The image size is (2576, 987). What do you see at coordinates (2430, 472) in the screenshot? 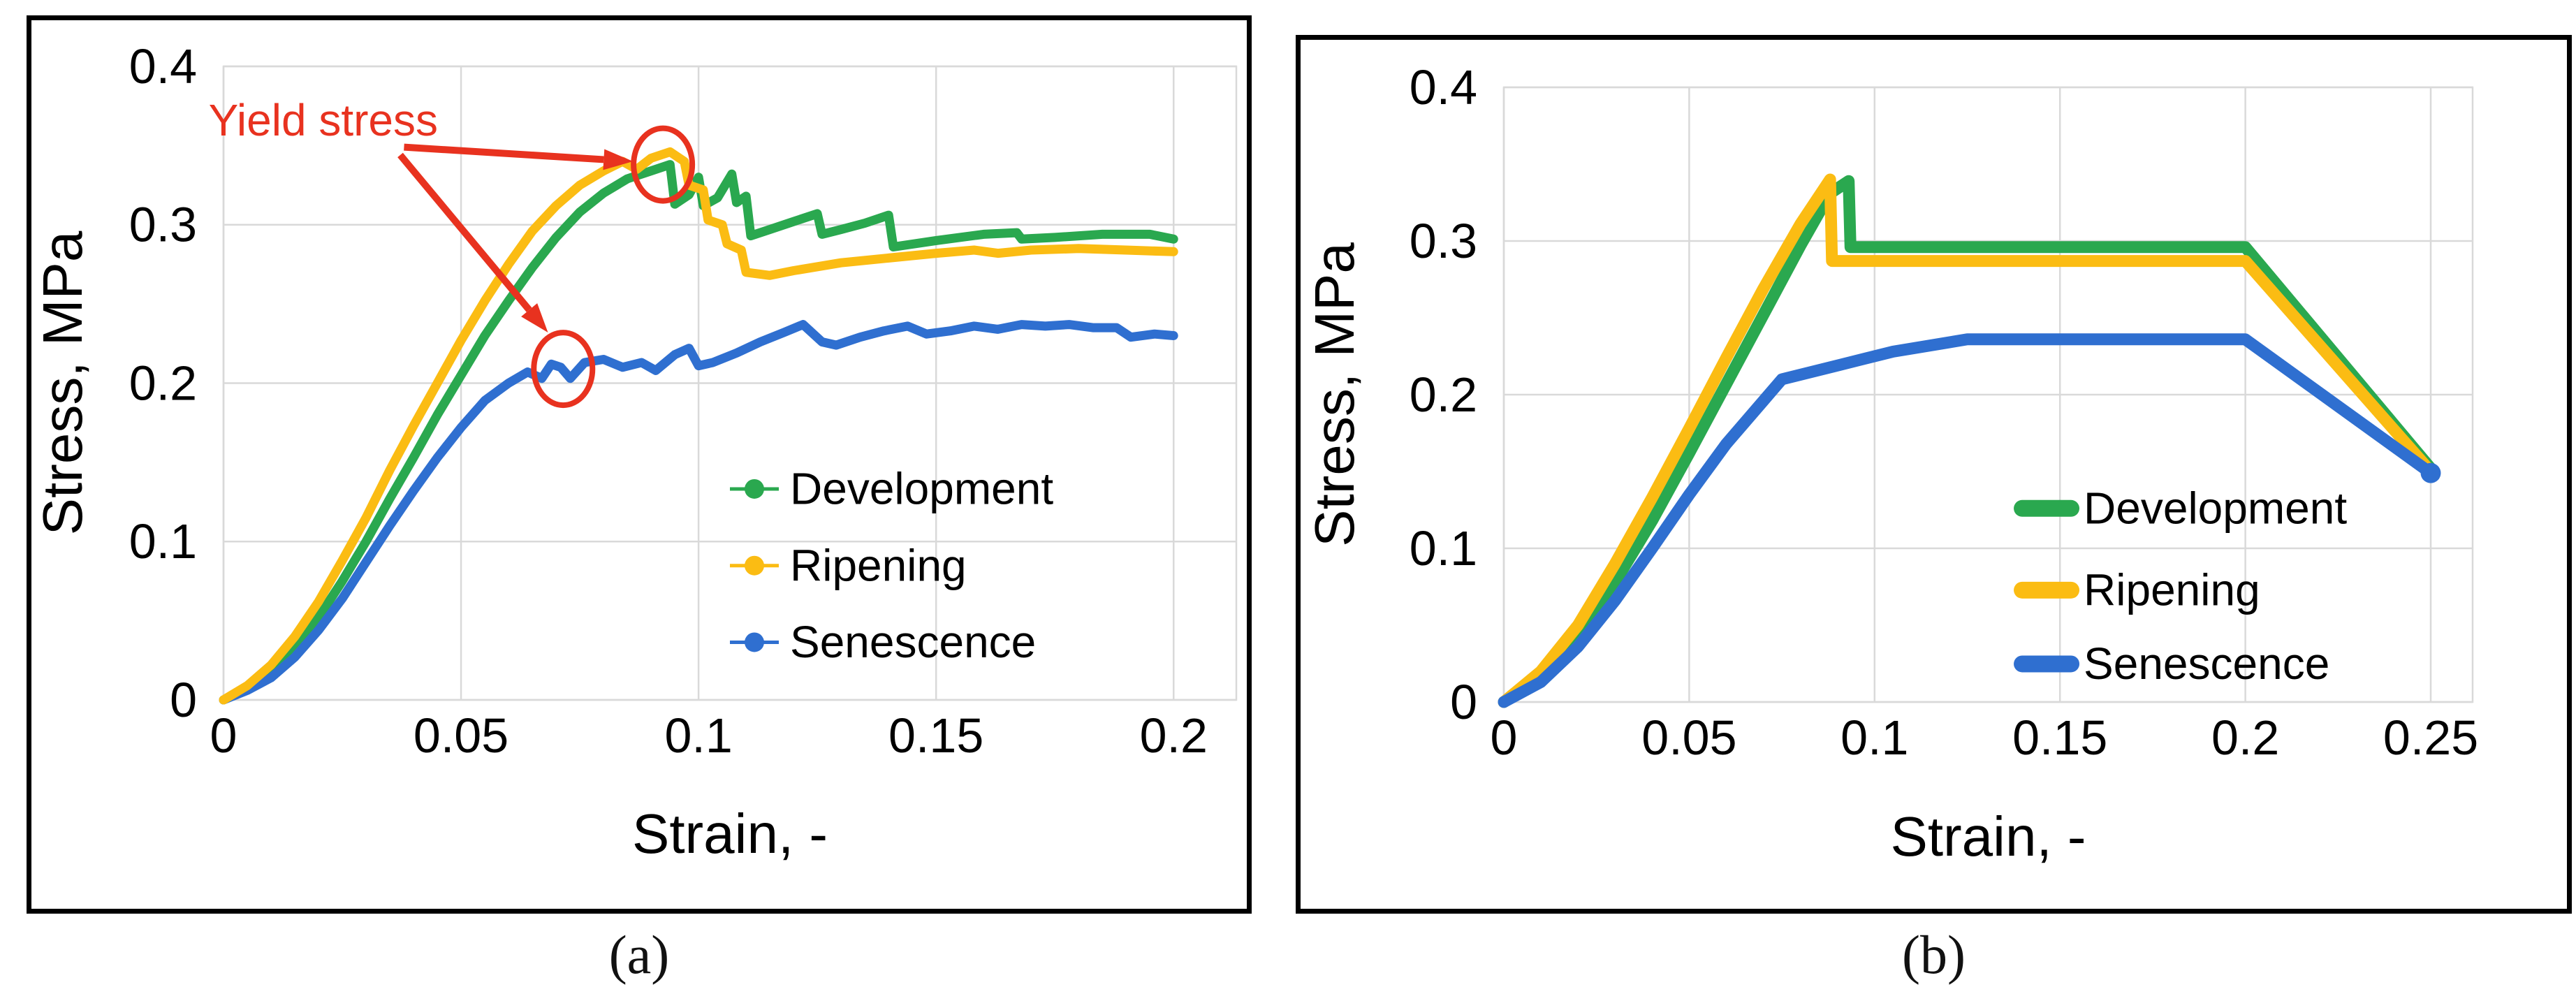
I see `series-senescence-end-marker` at bounding box center [2430, 472].